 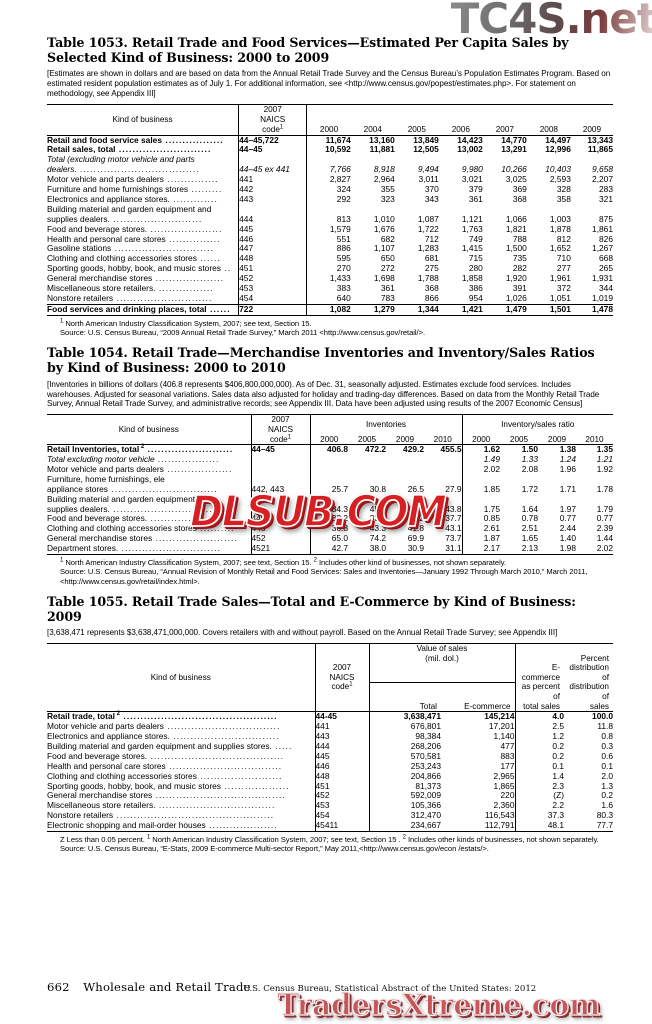 What do you see at coordinates (516, 218) in the screenshot?
I see `row-value: 1,066` at bounding box center [516, 218].